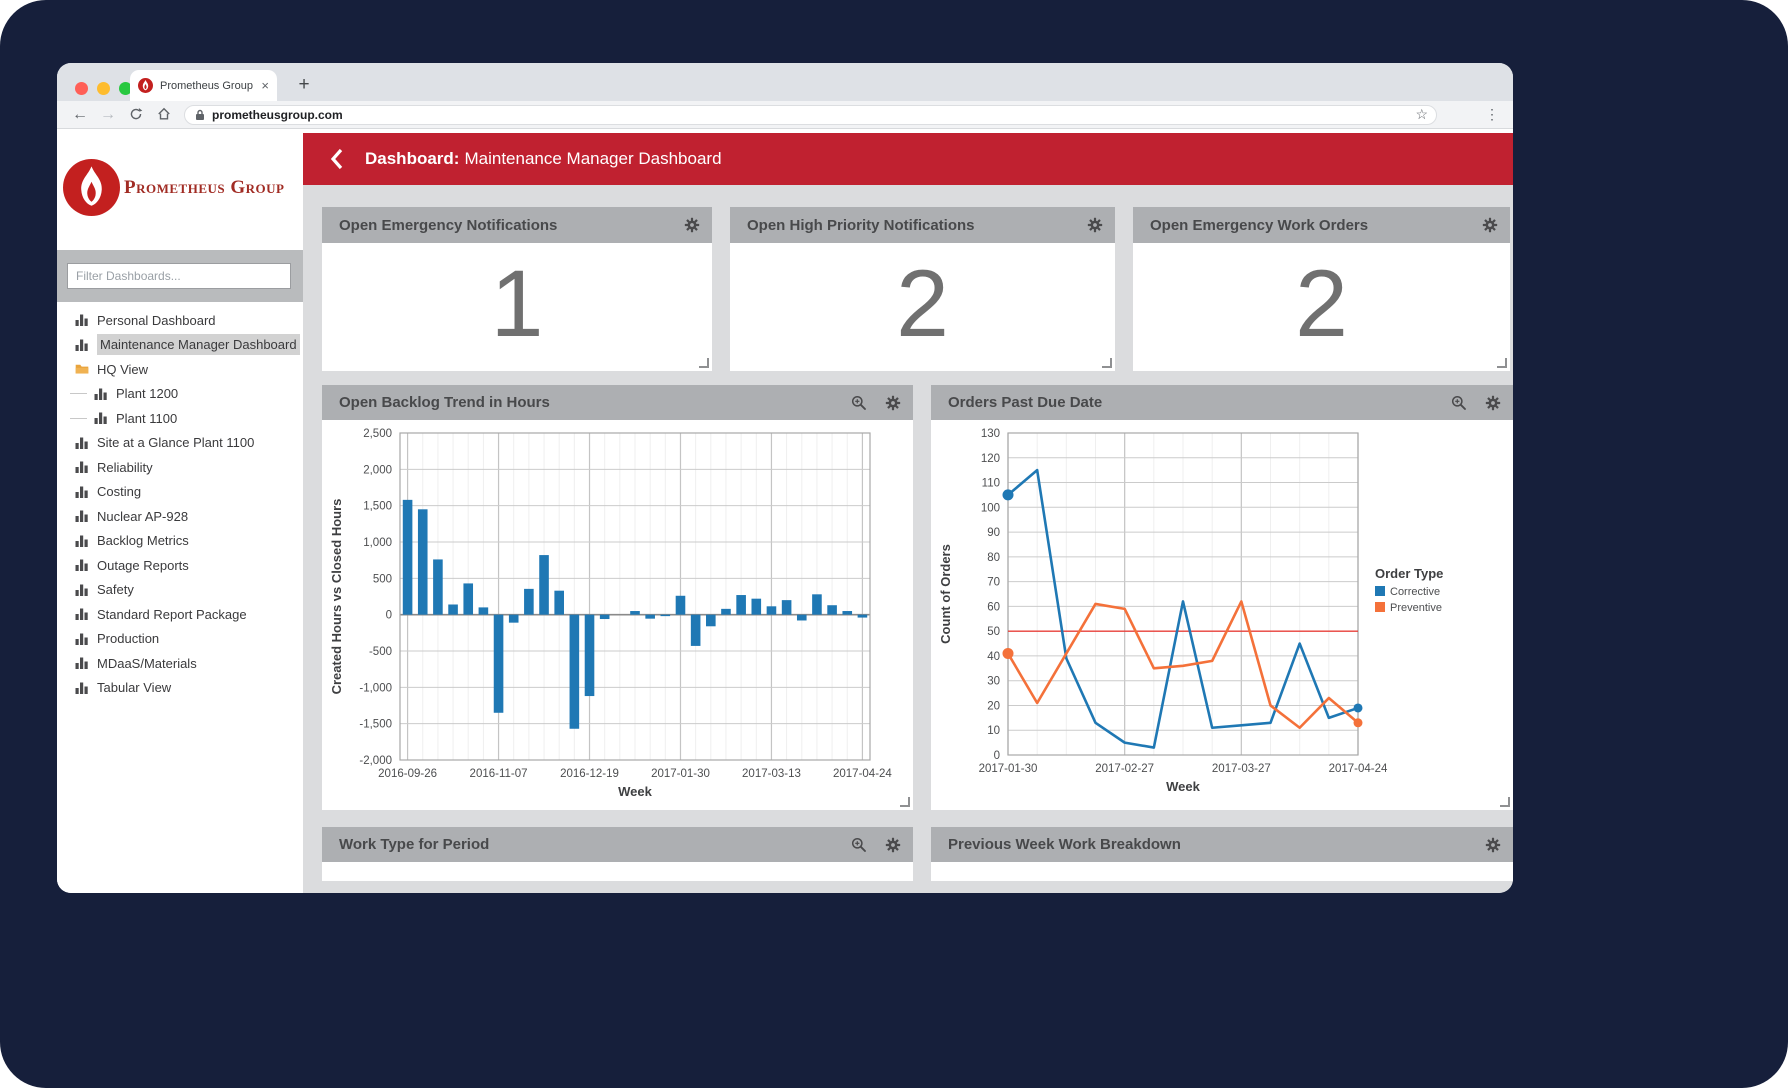 The width and height of the screenshot is (1788, 1088). I want to click on maximize-window-button, so click(125, 88).